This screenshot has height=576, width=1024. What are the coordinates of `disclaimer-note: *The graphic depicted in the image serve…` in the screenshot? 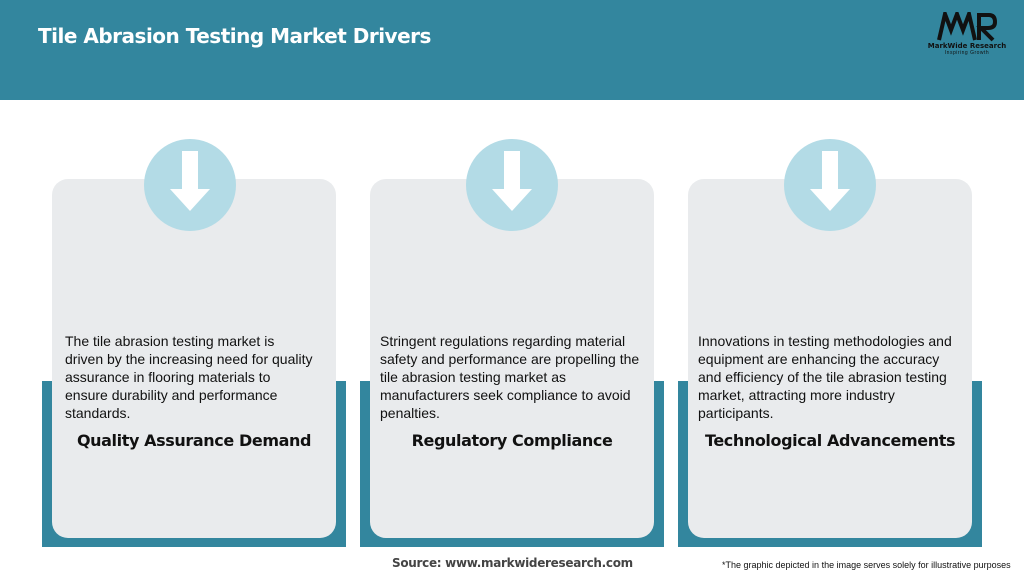 It's located at (866, 565).